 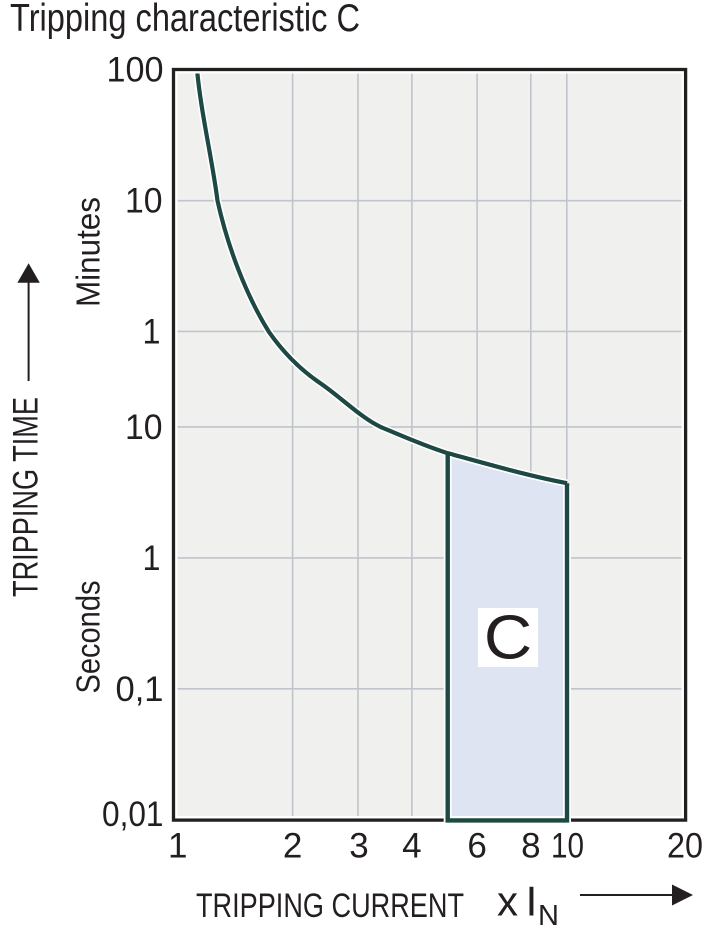 What do you see at coordinates (135, 70) in the screenshot?
I see `svg-text: 100` at bounding box center [135, 70].